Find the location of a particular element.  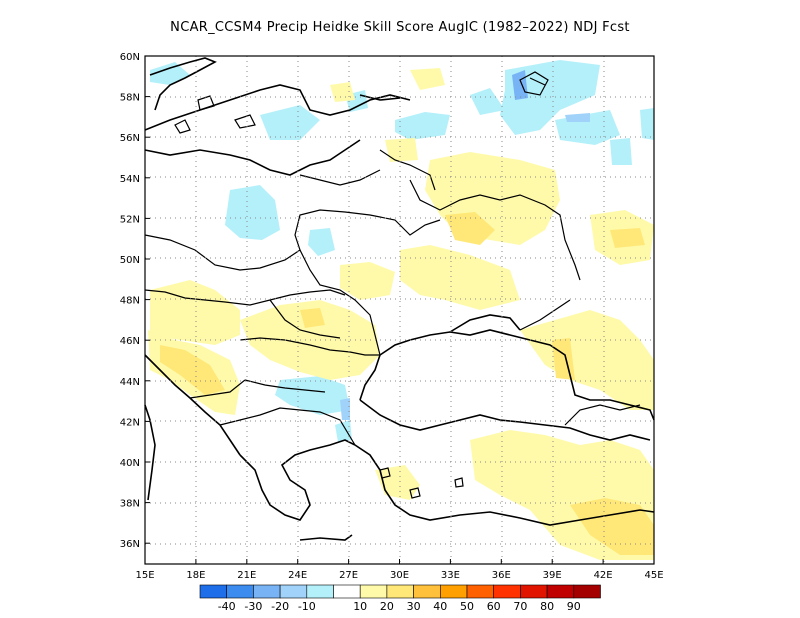

coast-greece is located at coordinates (297, 480).